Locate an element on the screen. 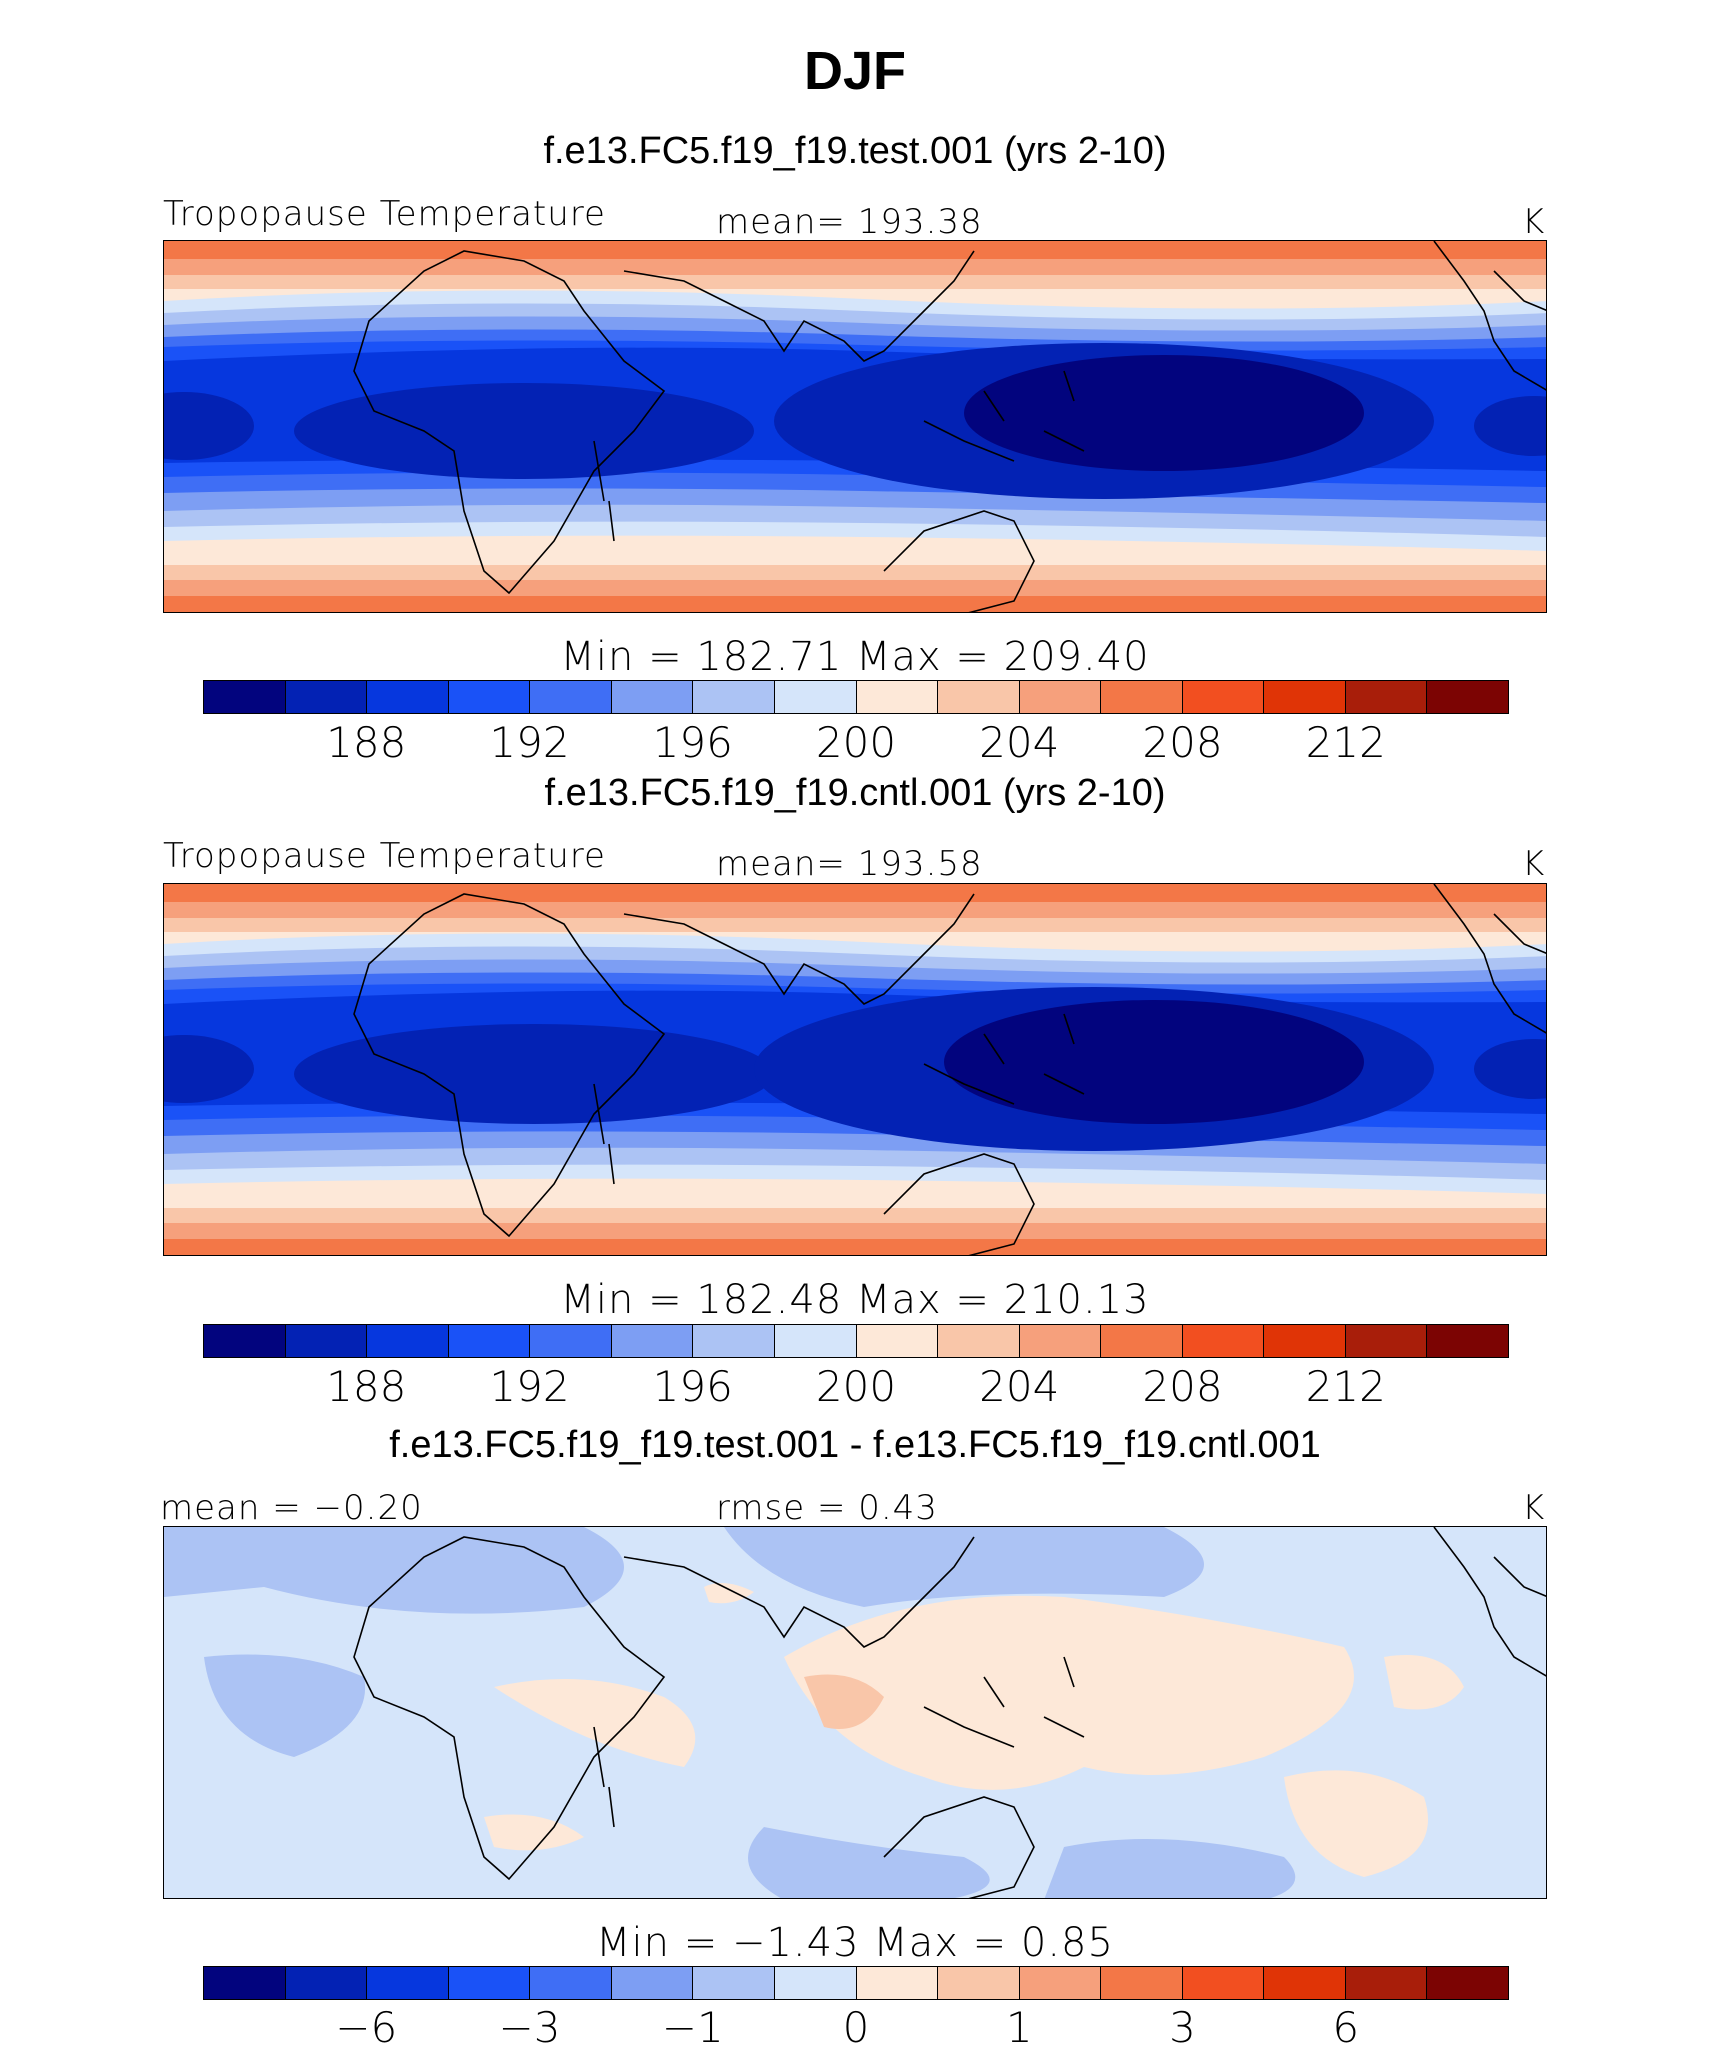 This screenshot has height=2052, width=1710. panel-3-map is located at coordinates (855, 1712).